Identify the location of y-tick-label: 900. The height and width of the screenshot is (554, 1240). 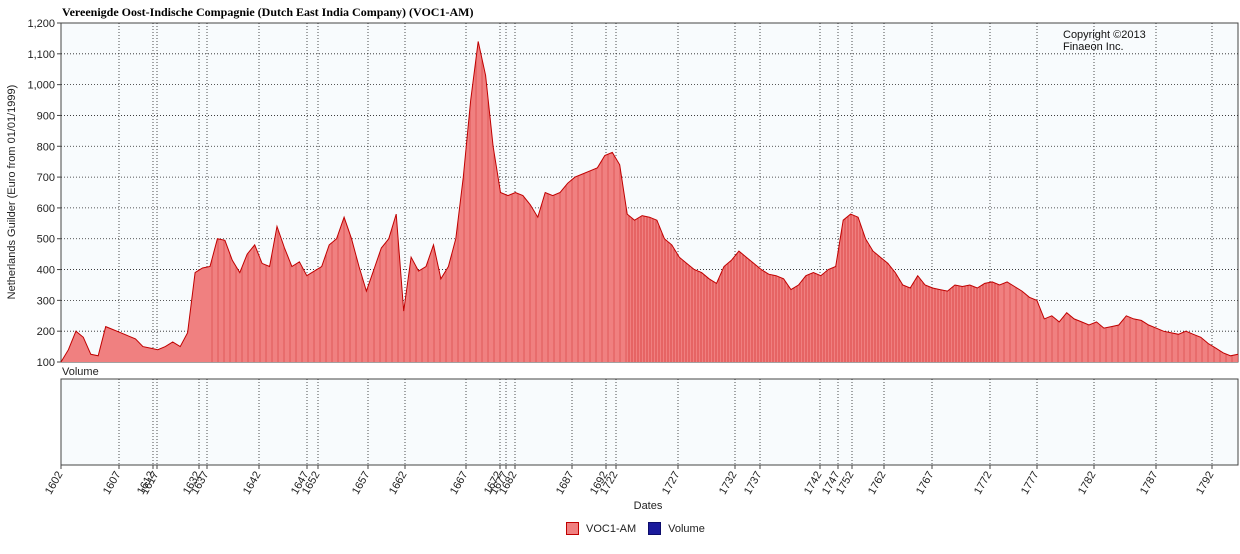
(46, 116).